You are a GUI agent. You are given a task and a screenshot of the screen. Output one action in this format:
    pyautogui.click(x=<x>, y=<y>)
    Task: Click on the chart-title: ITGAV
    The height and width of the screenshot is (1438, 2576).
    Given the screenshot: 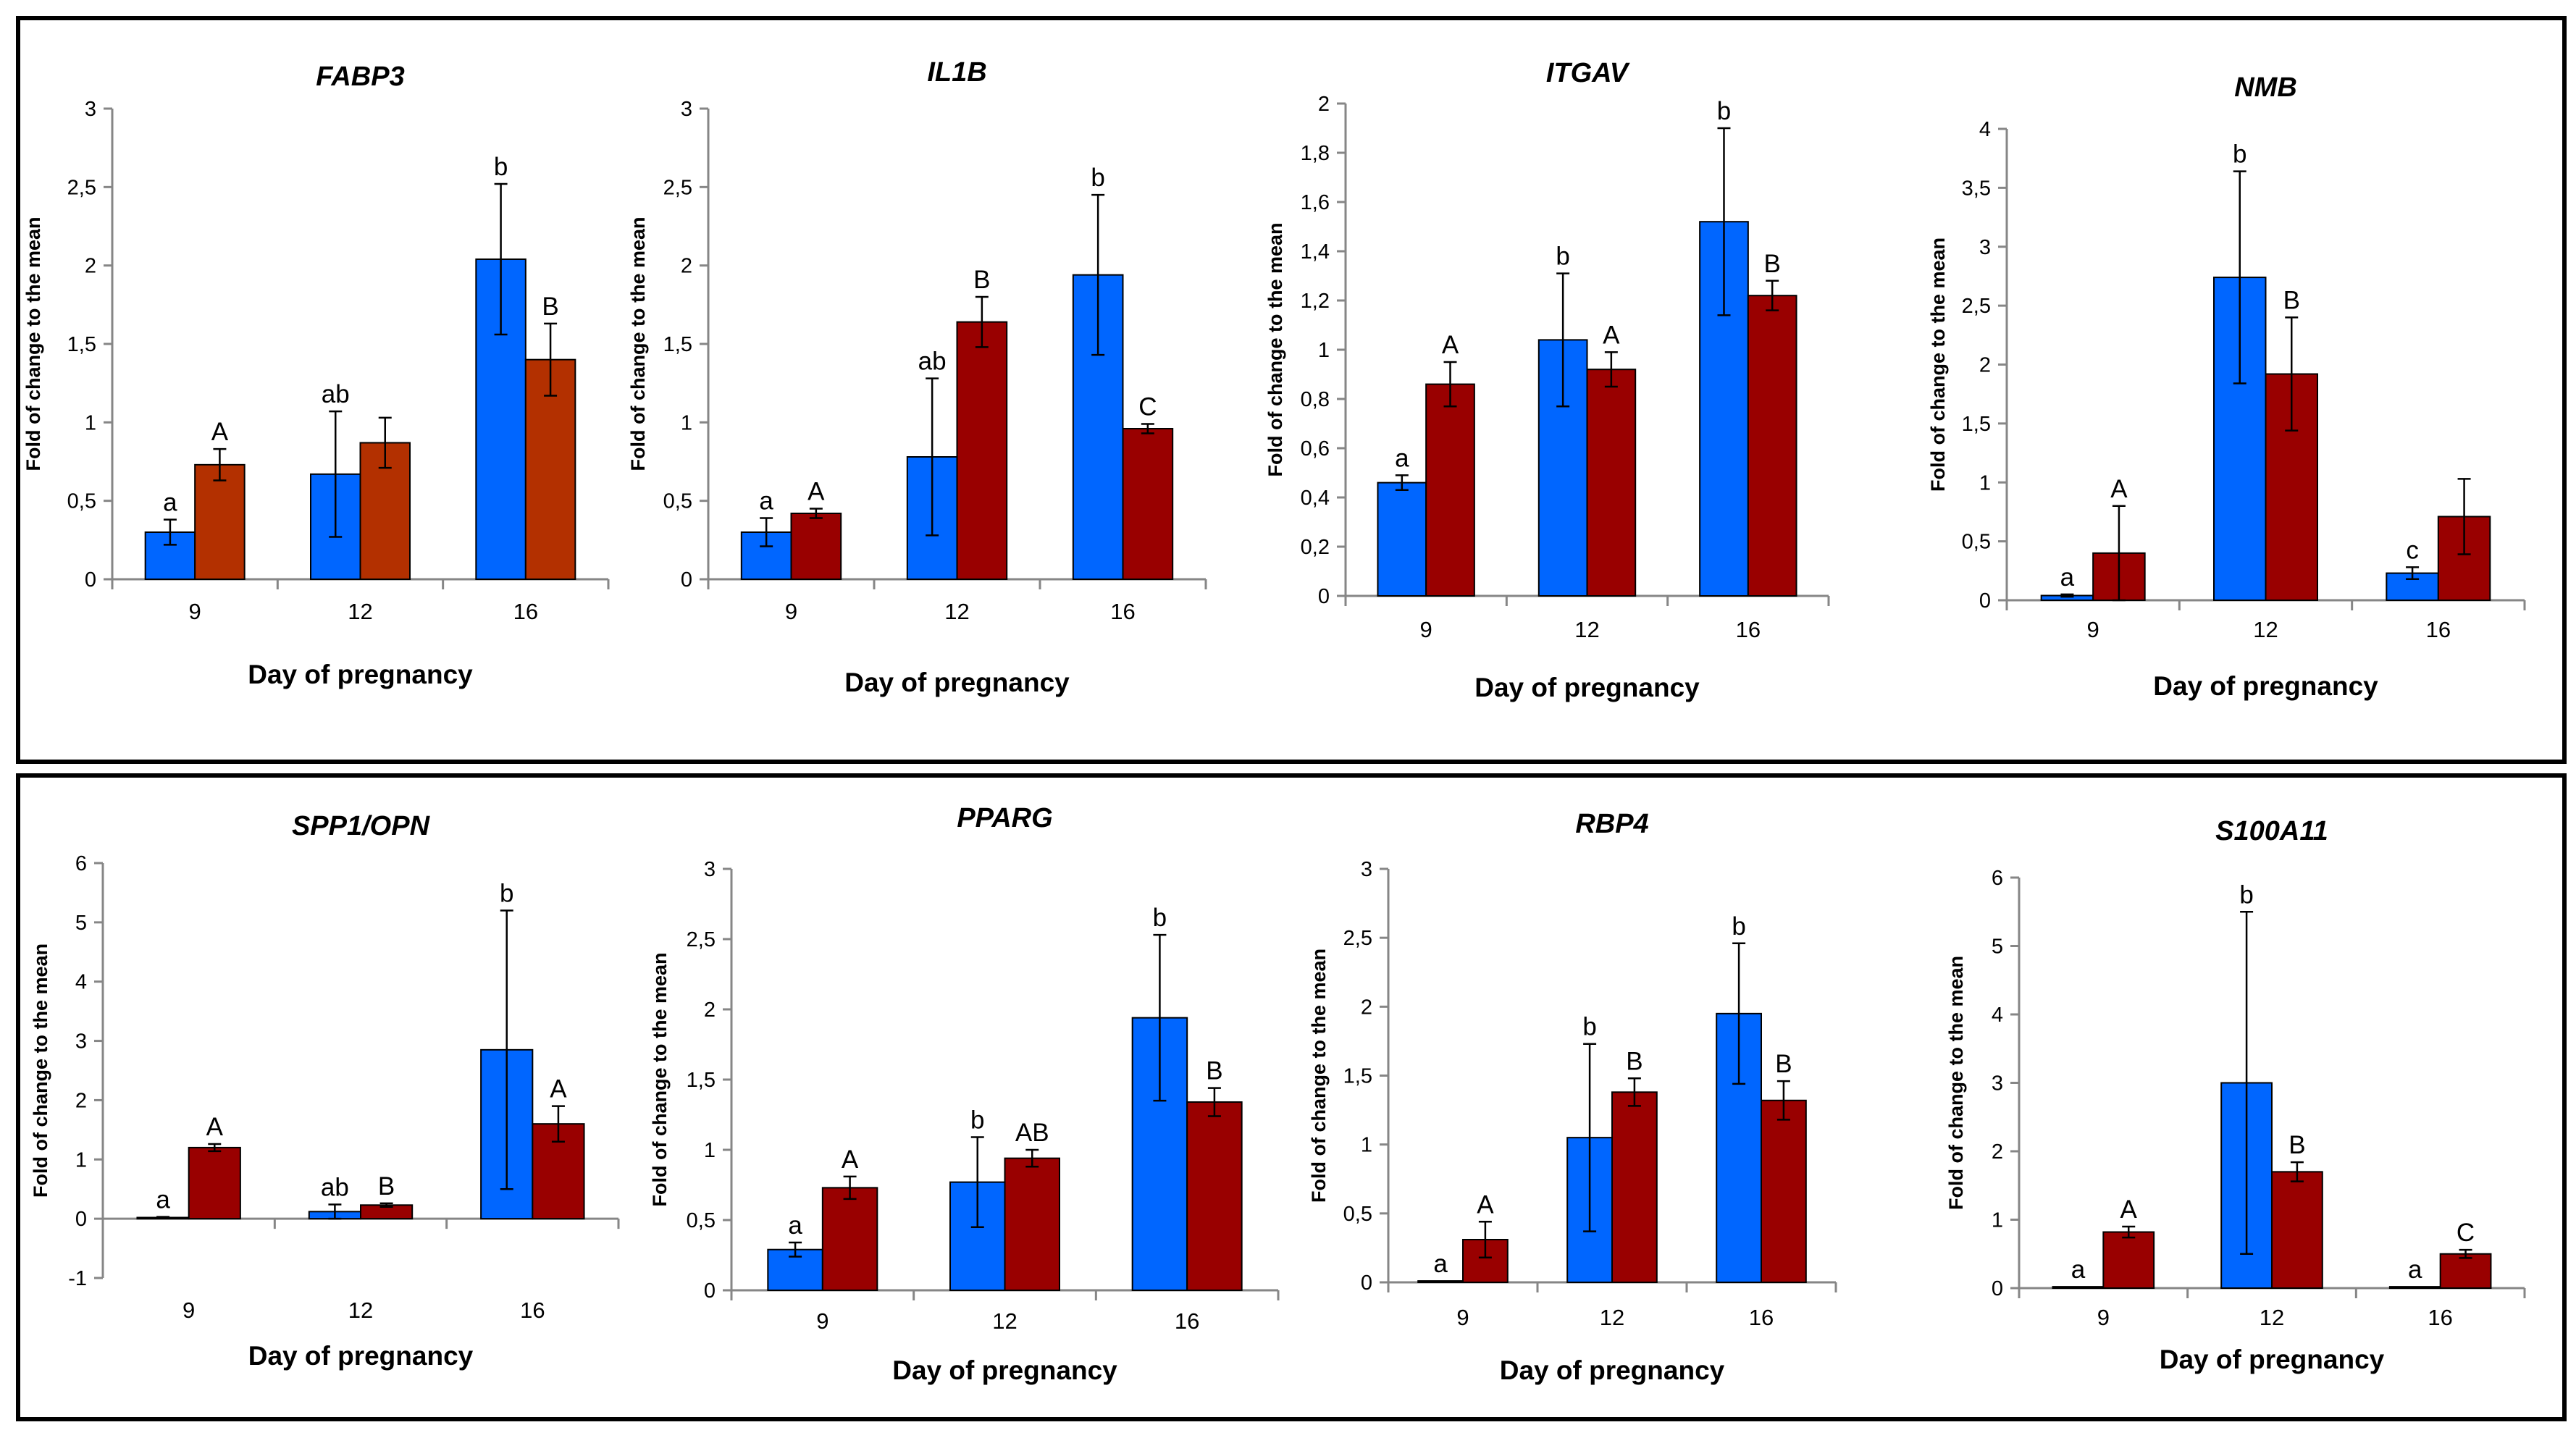 What is the action you would take?
    pyautogui.click(x=1588, y=73)
    